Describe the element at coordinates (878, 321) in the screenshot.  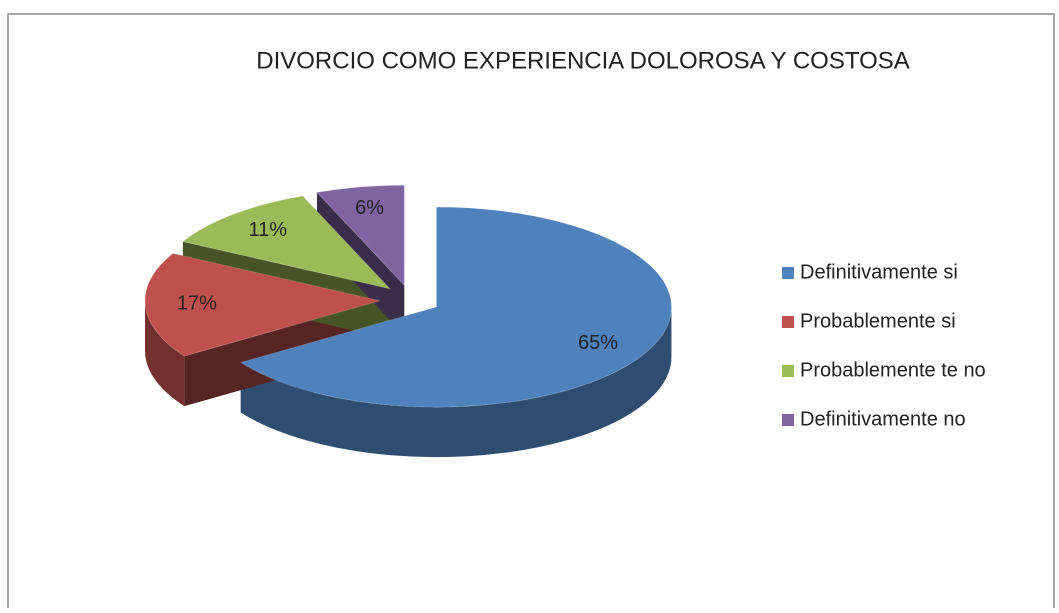
I see `legend-label: Probablemente si` at that location.